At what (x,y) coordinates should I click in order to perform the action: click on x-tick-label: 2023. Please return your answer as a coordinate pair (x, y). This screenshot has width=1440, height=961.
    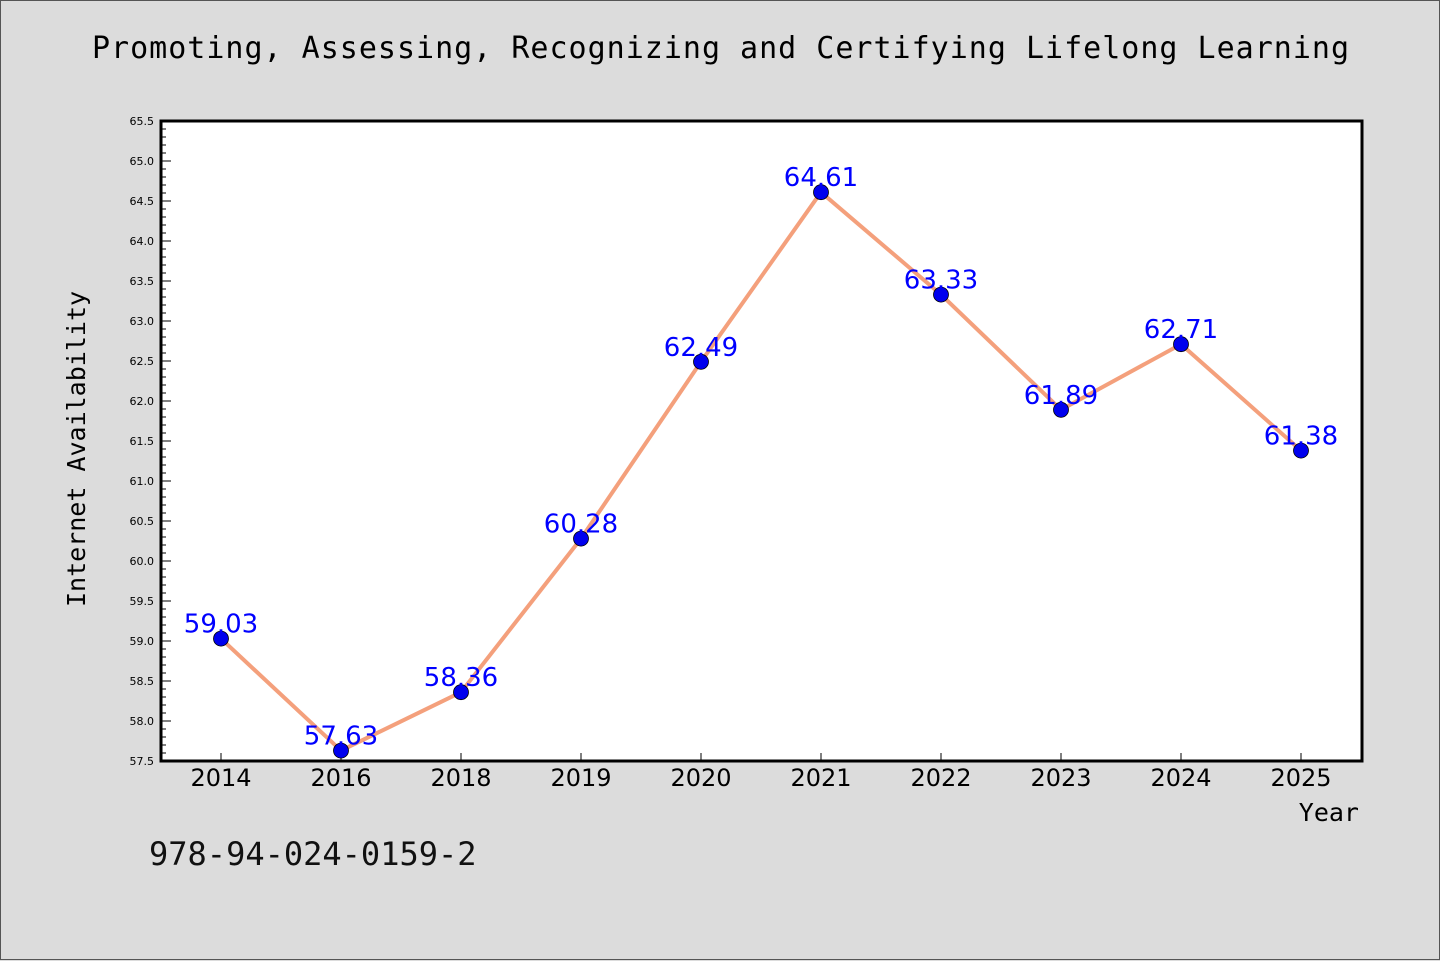
    Looking at the image, I should click on (1060, 778).